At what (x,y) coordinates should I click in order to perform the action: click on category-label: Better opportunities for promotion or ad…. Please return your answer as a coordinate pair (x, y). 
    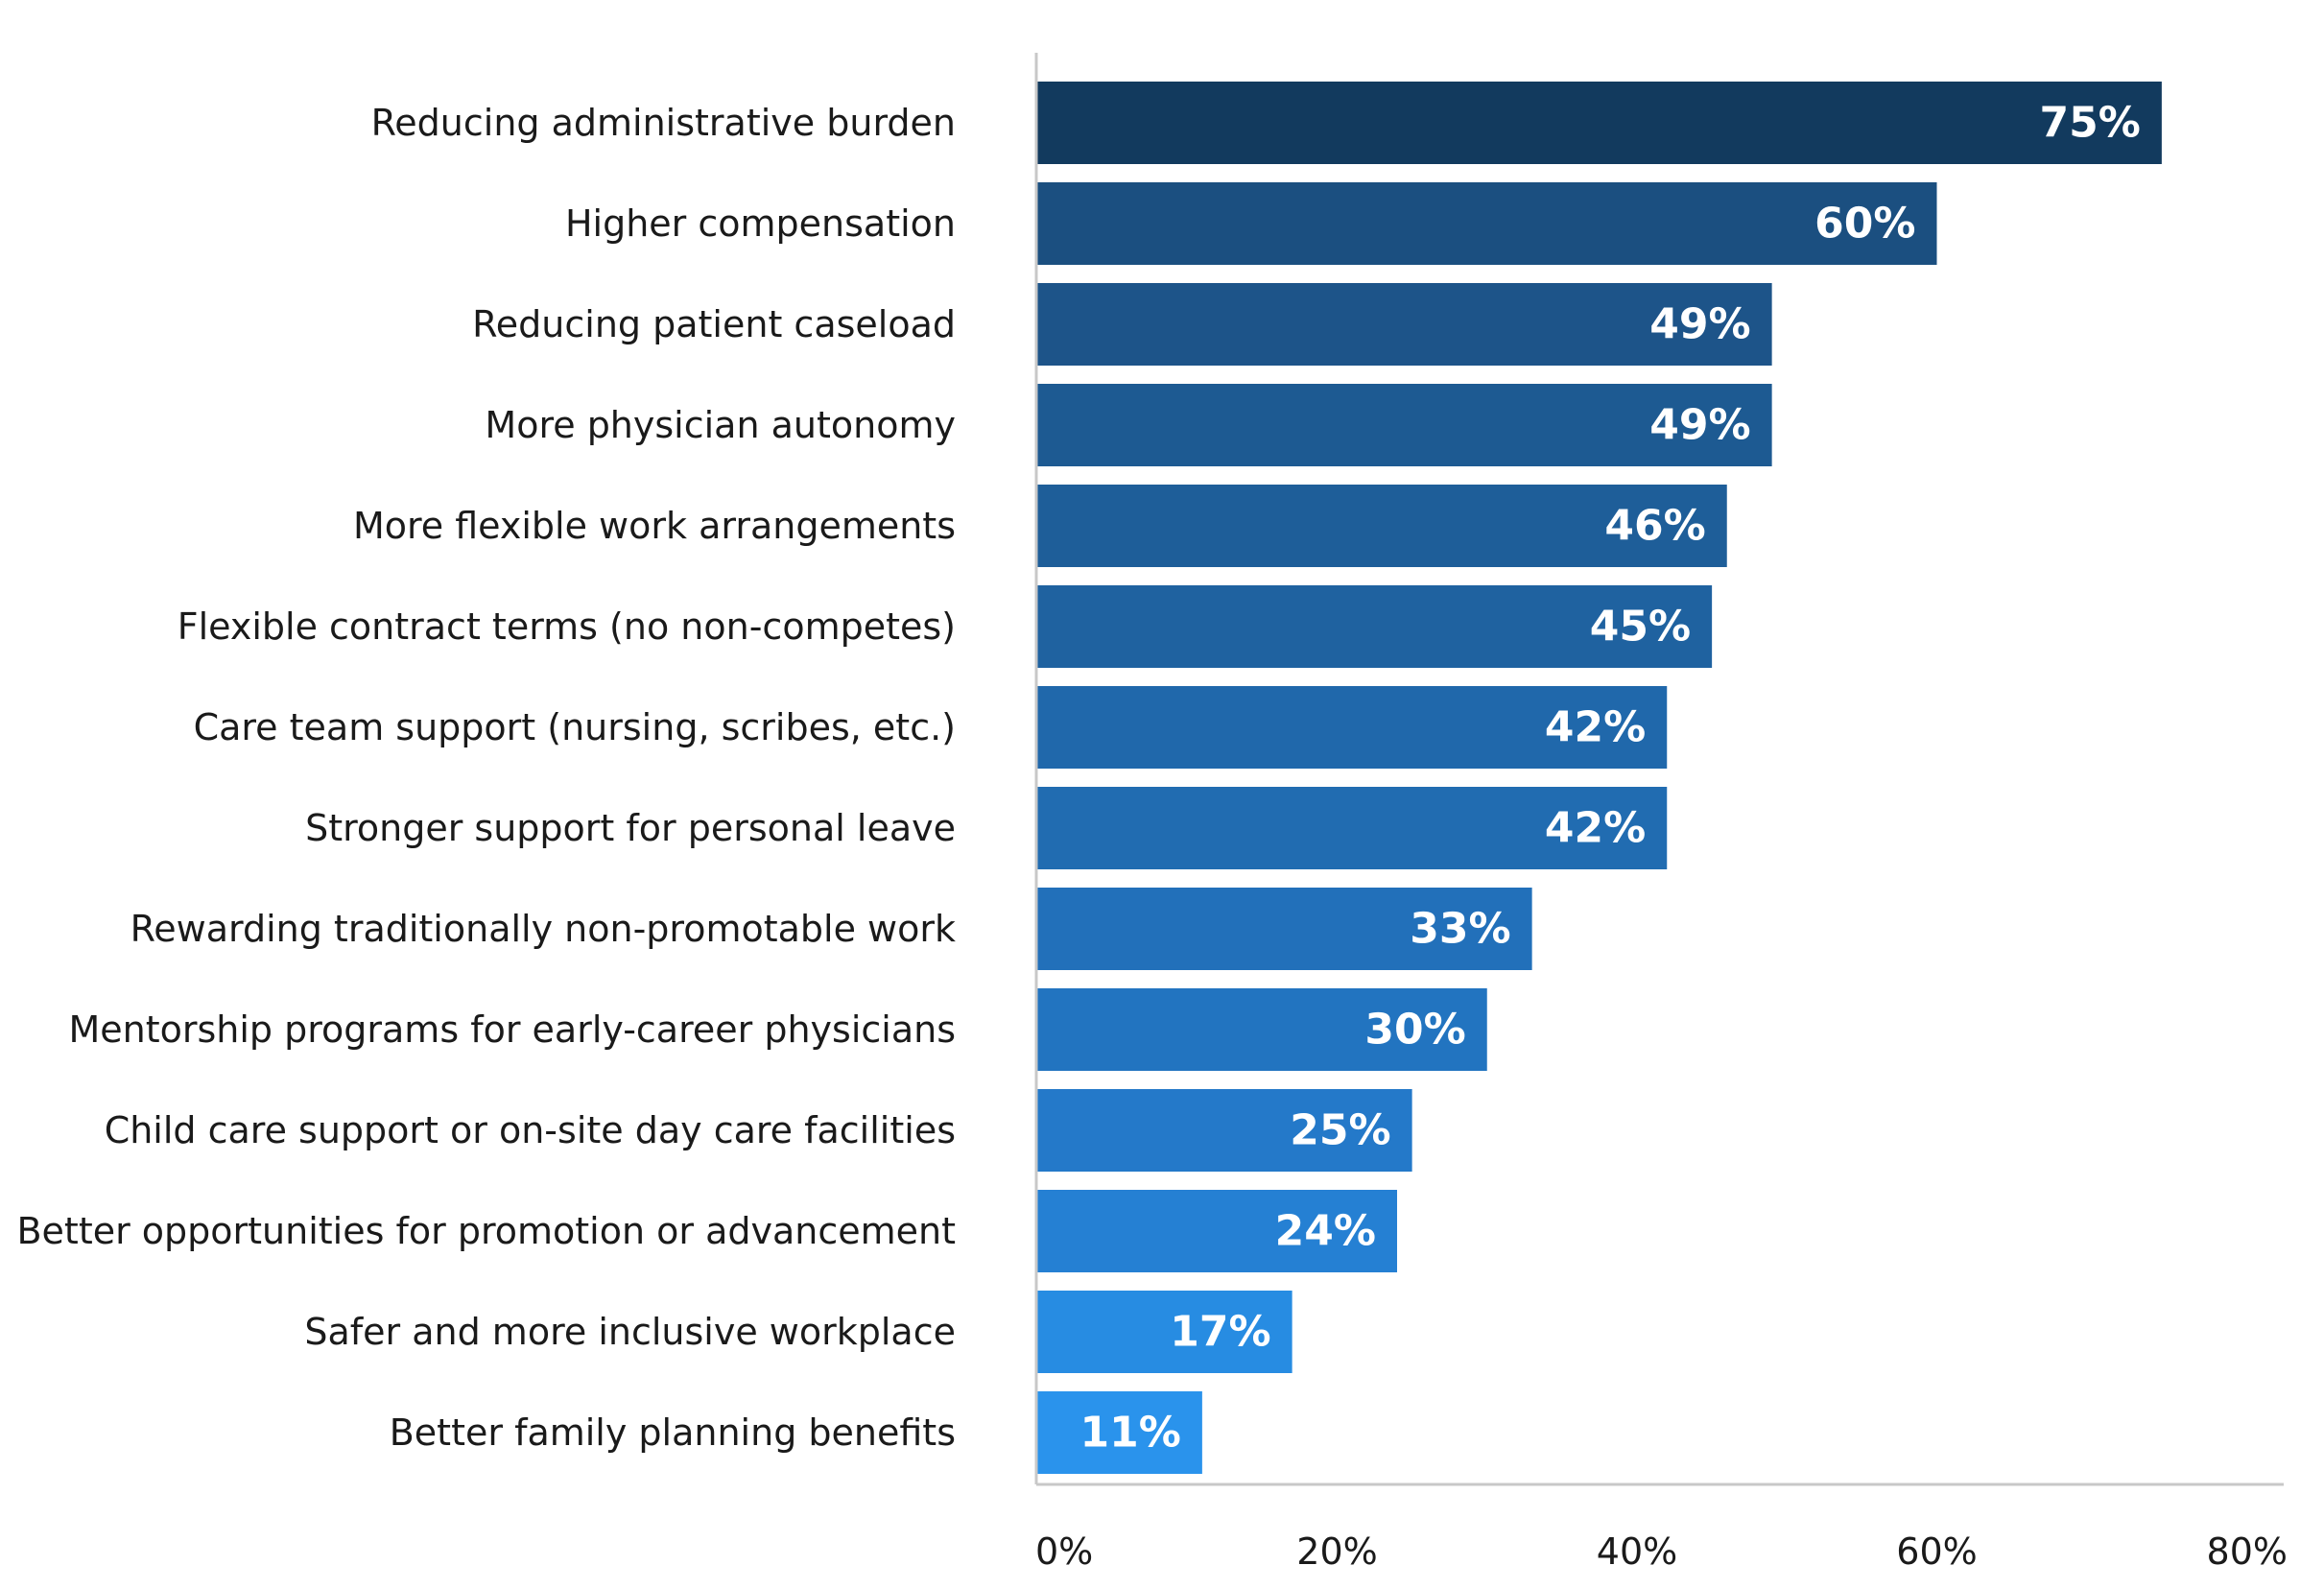
    Looking at the image, I should click on (486, 1231).